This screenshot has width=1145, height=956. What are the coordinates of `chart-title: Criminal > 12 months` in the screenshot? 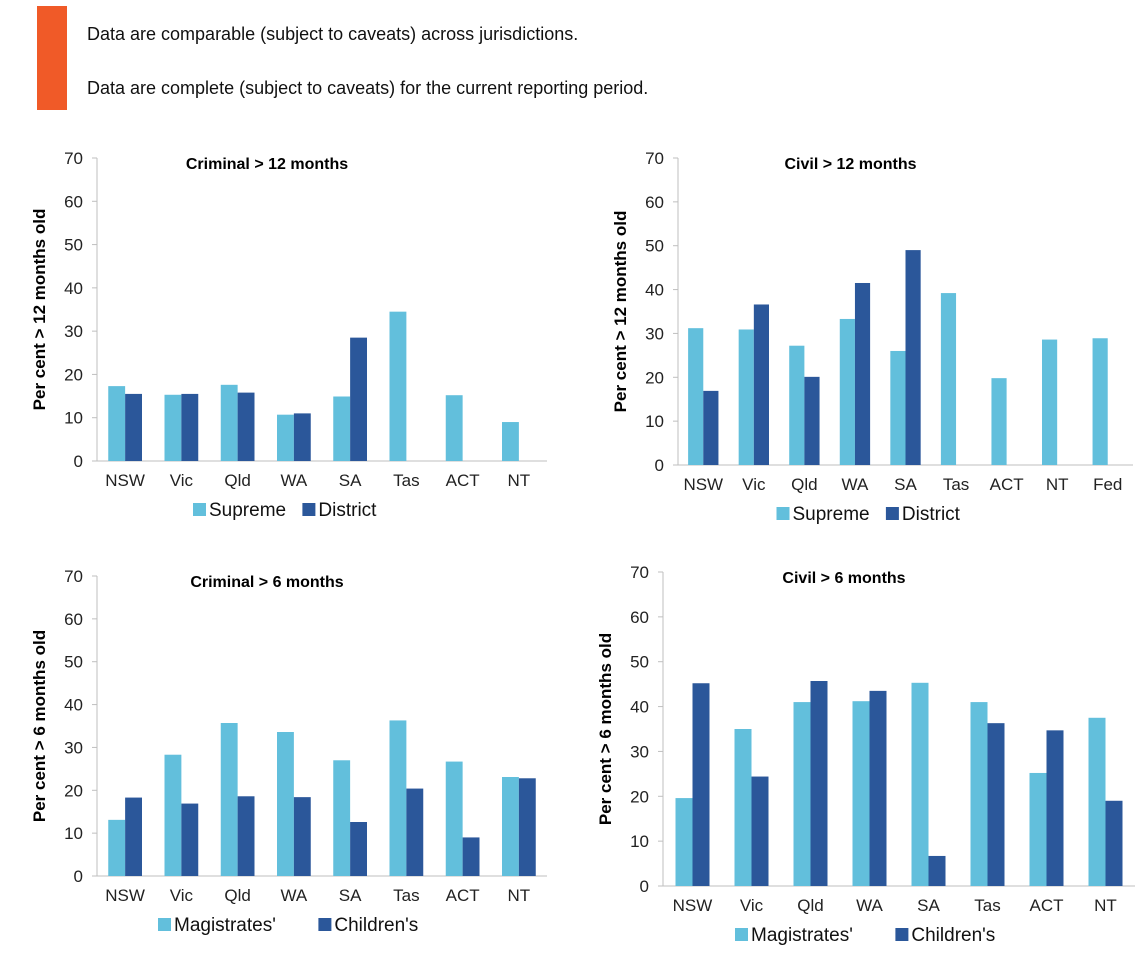 It's located at (267, 164).